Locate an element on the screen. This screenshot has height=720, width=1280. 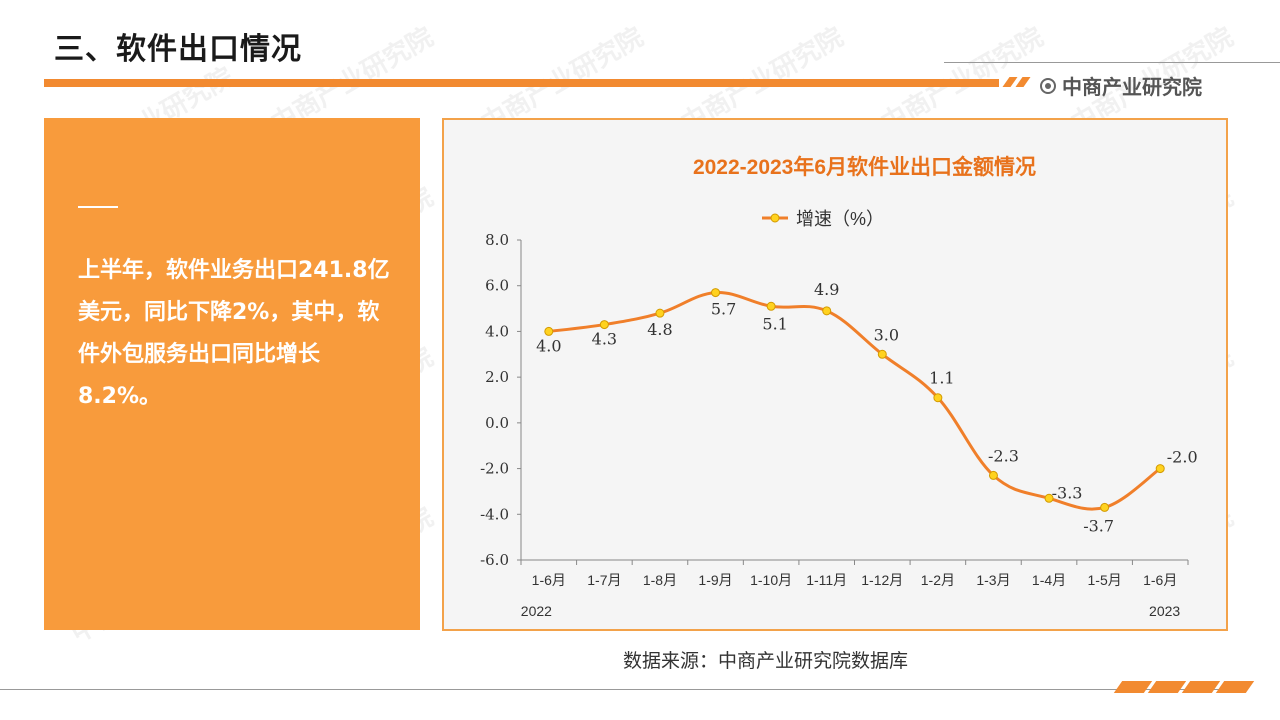
x-tick-label: 1-4月 is located at coordinates (1049, 580).